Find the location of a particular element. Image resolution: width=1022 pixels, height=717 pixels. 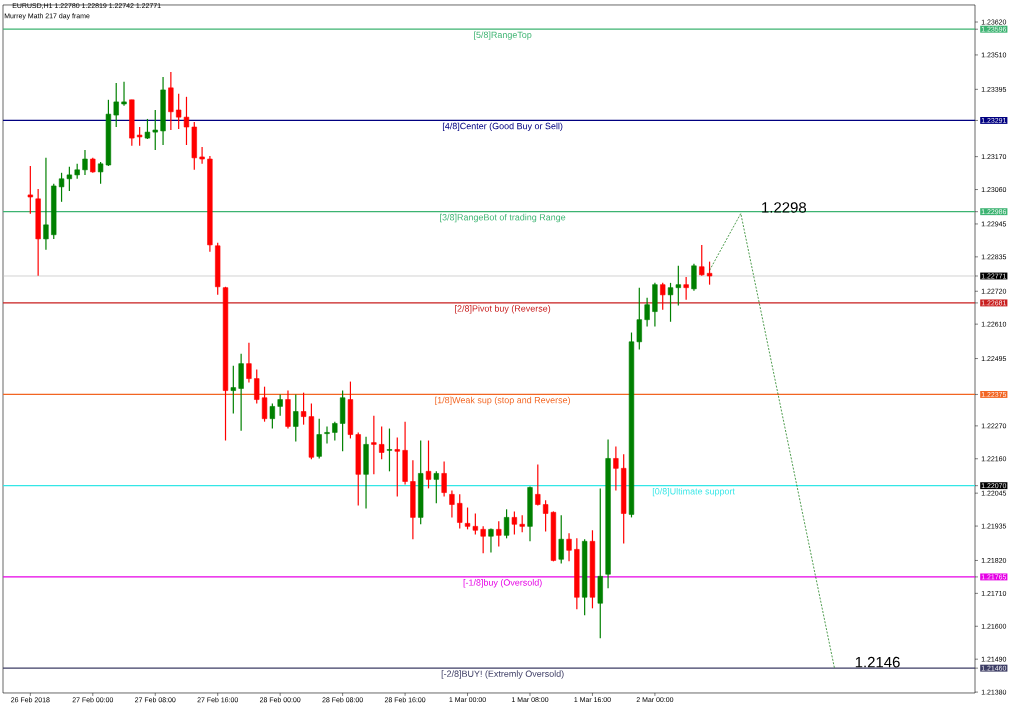

ref-line-label: [-1/8]buy (Oversold) is located at coordinates (502, 583).